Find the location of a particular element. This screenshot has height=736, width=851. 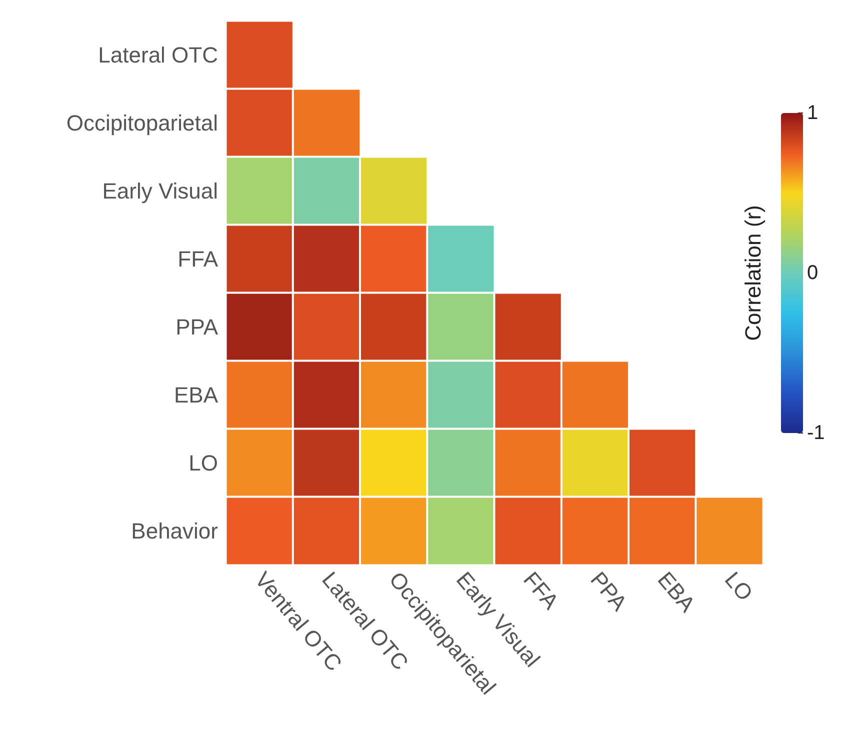

y-tick-label: PPA is located at coordinates (197, 327).